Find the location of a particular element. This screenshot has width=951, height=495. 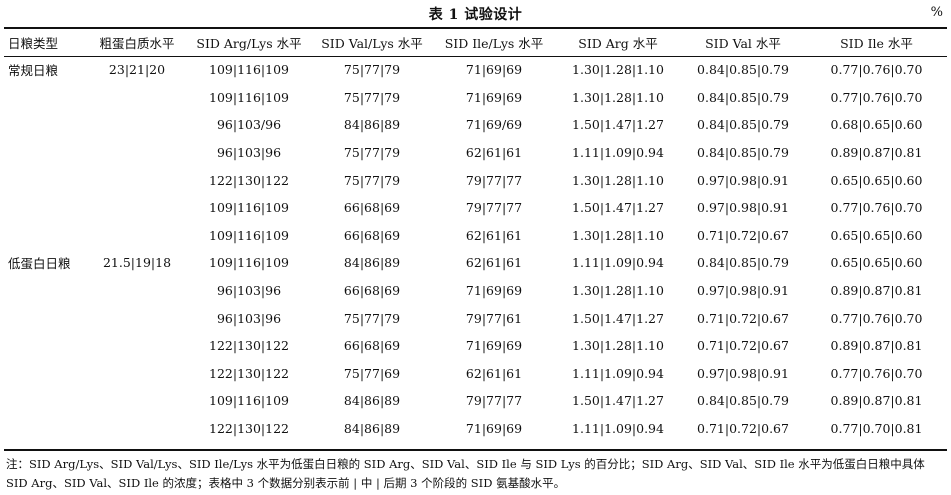

cell-arg-lys: 96|103/96 is located at coordinates (249, 125).